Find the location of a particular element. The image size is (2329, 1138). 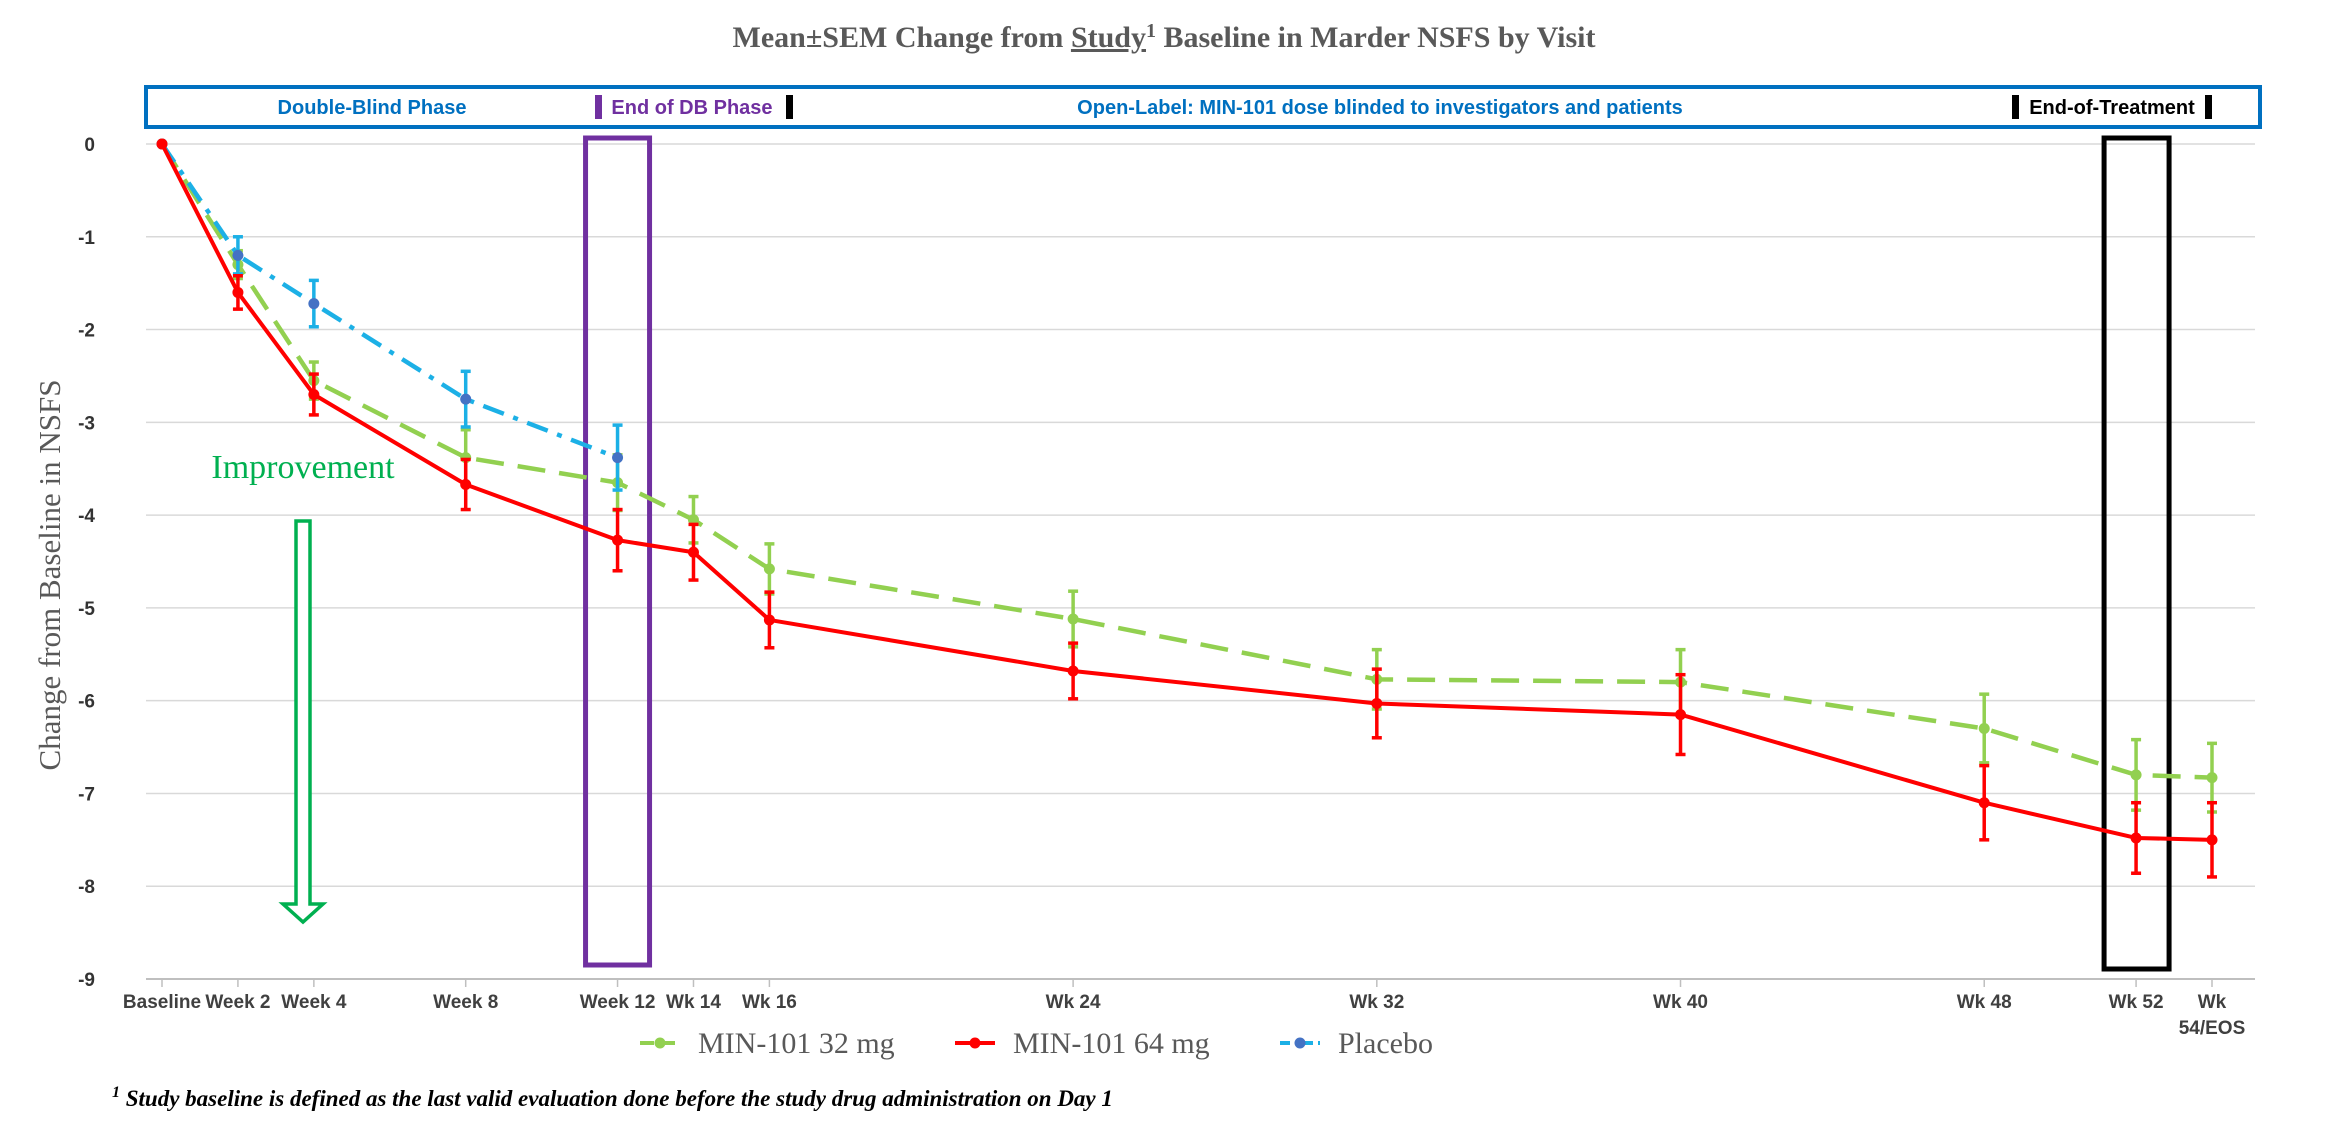

x-tick-label: Wk 24 is located at coordinates (1073, 1002).